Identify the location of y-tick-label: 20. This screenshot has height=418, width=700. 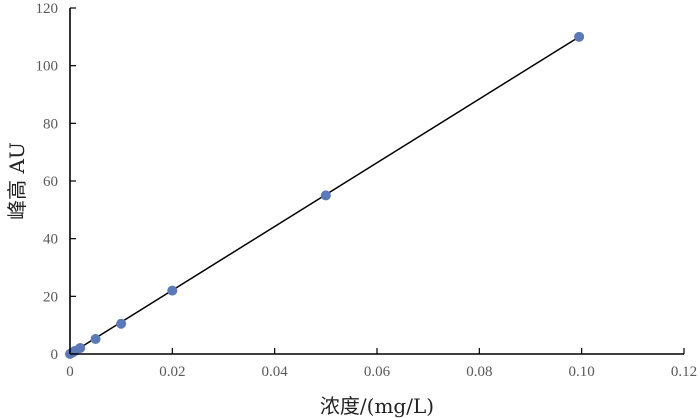
(50, 297).